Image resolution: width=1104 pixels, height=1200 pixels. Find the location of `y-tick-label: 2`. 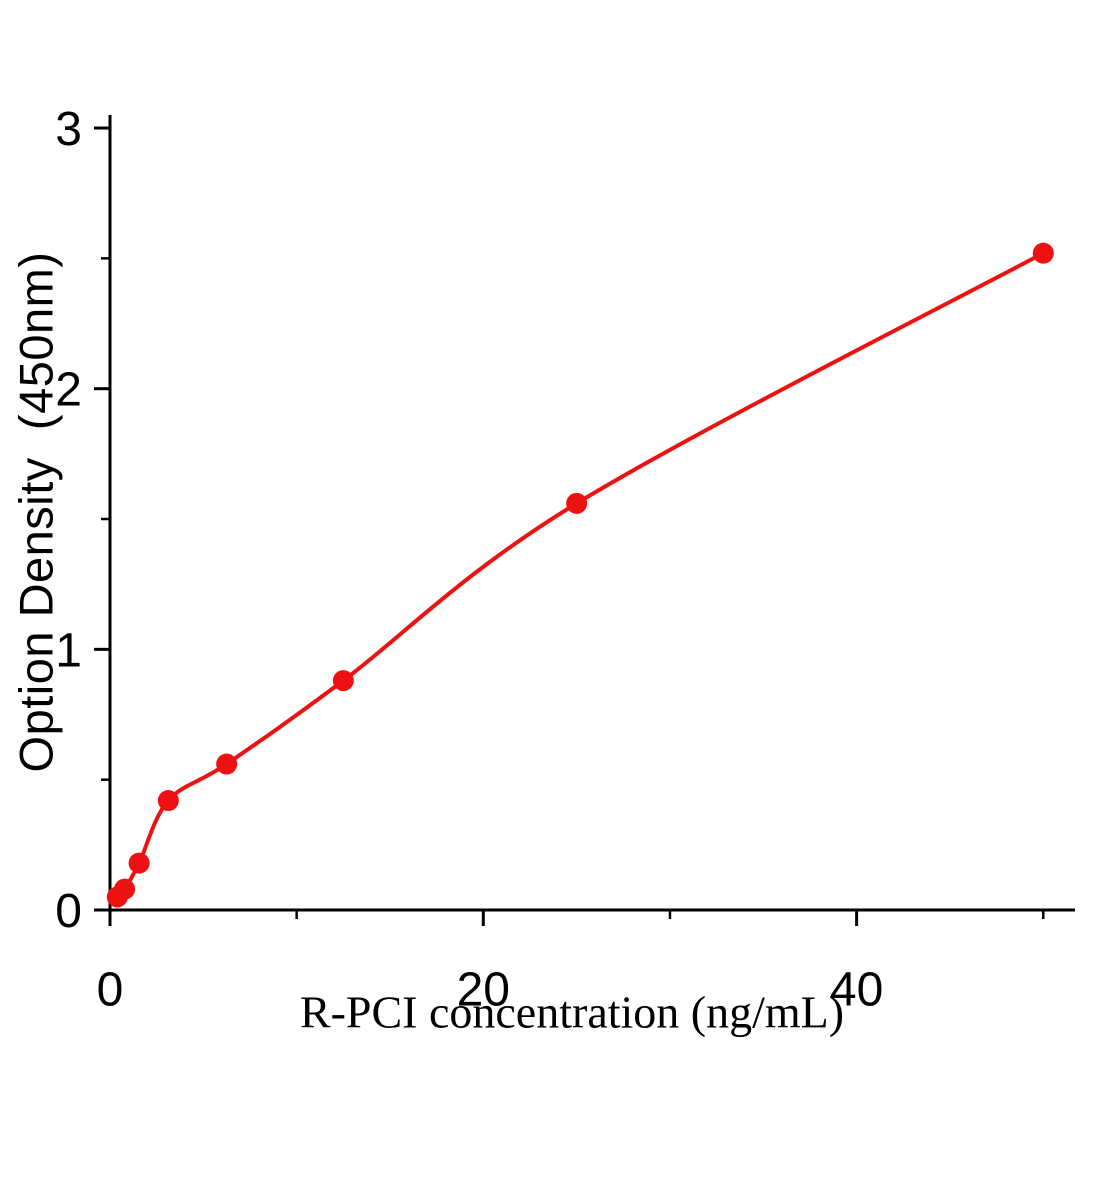

y-tick-label: 2 is located at coordinates (68, 390).